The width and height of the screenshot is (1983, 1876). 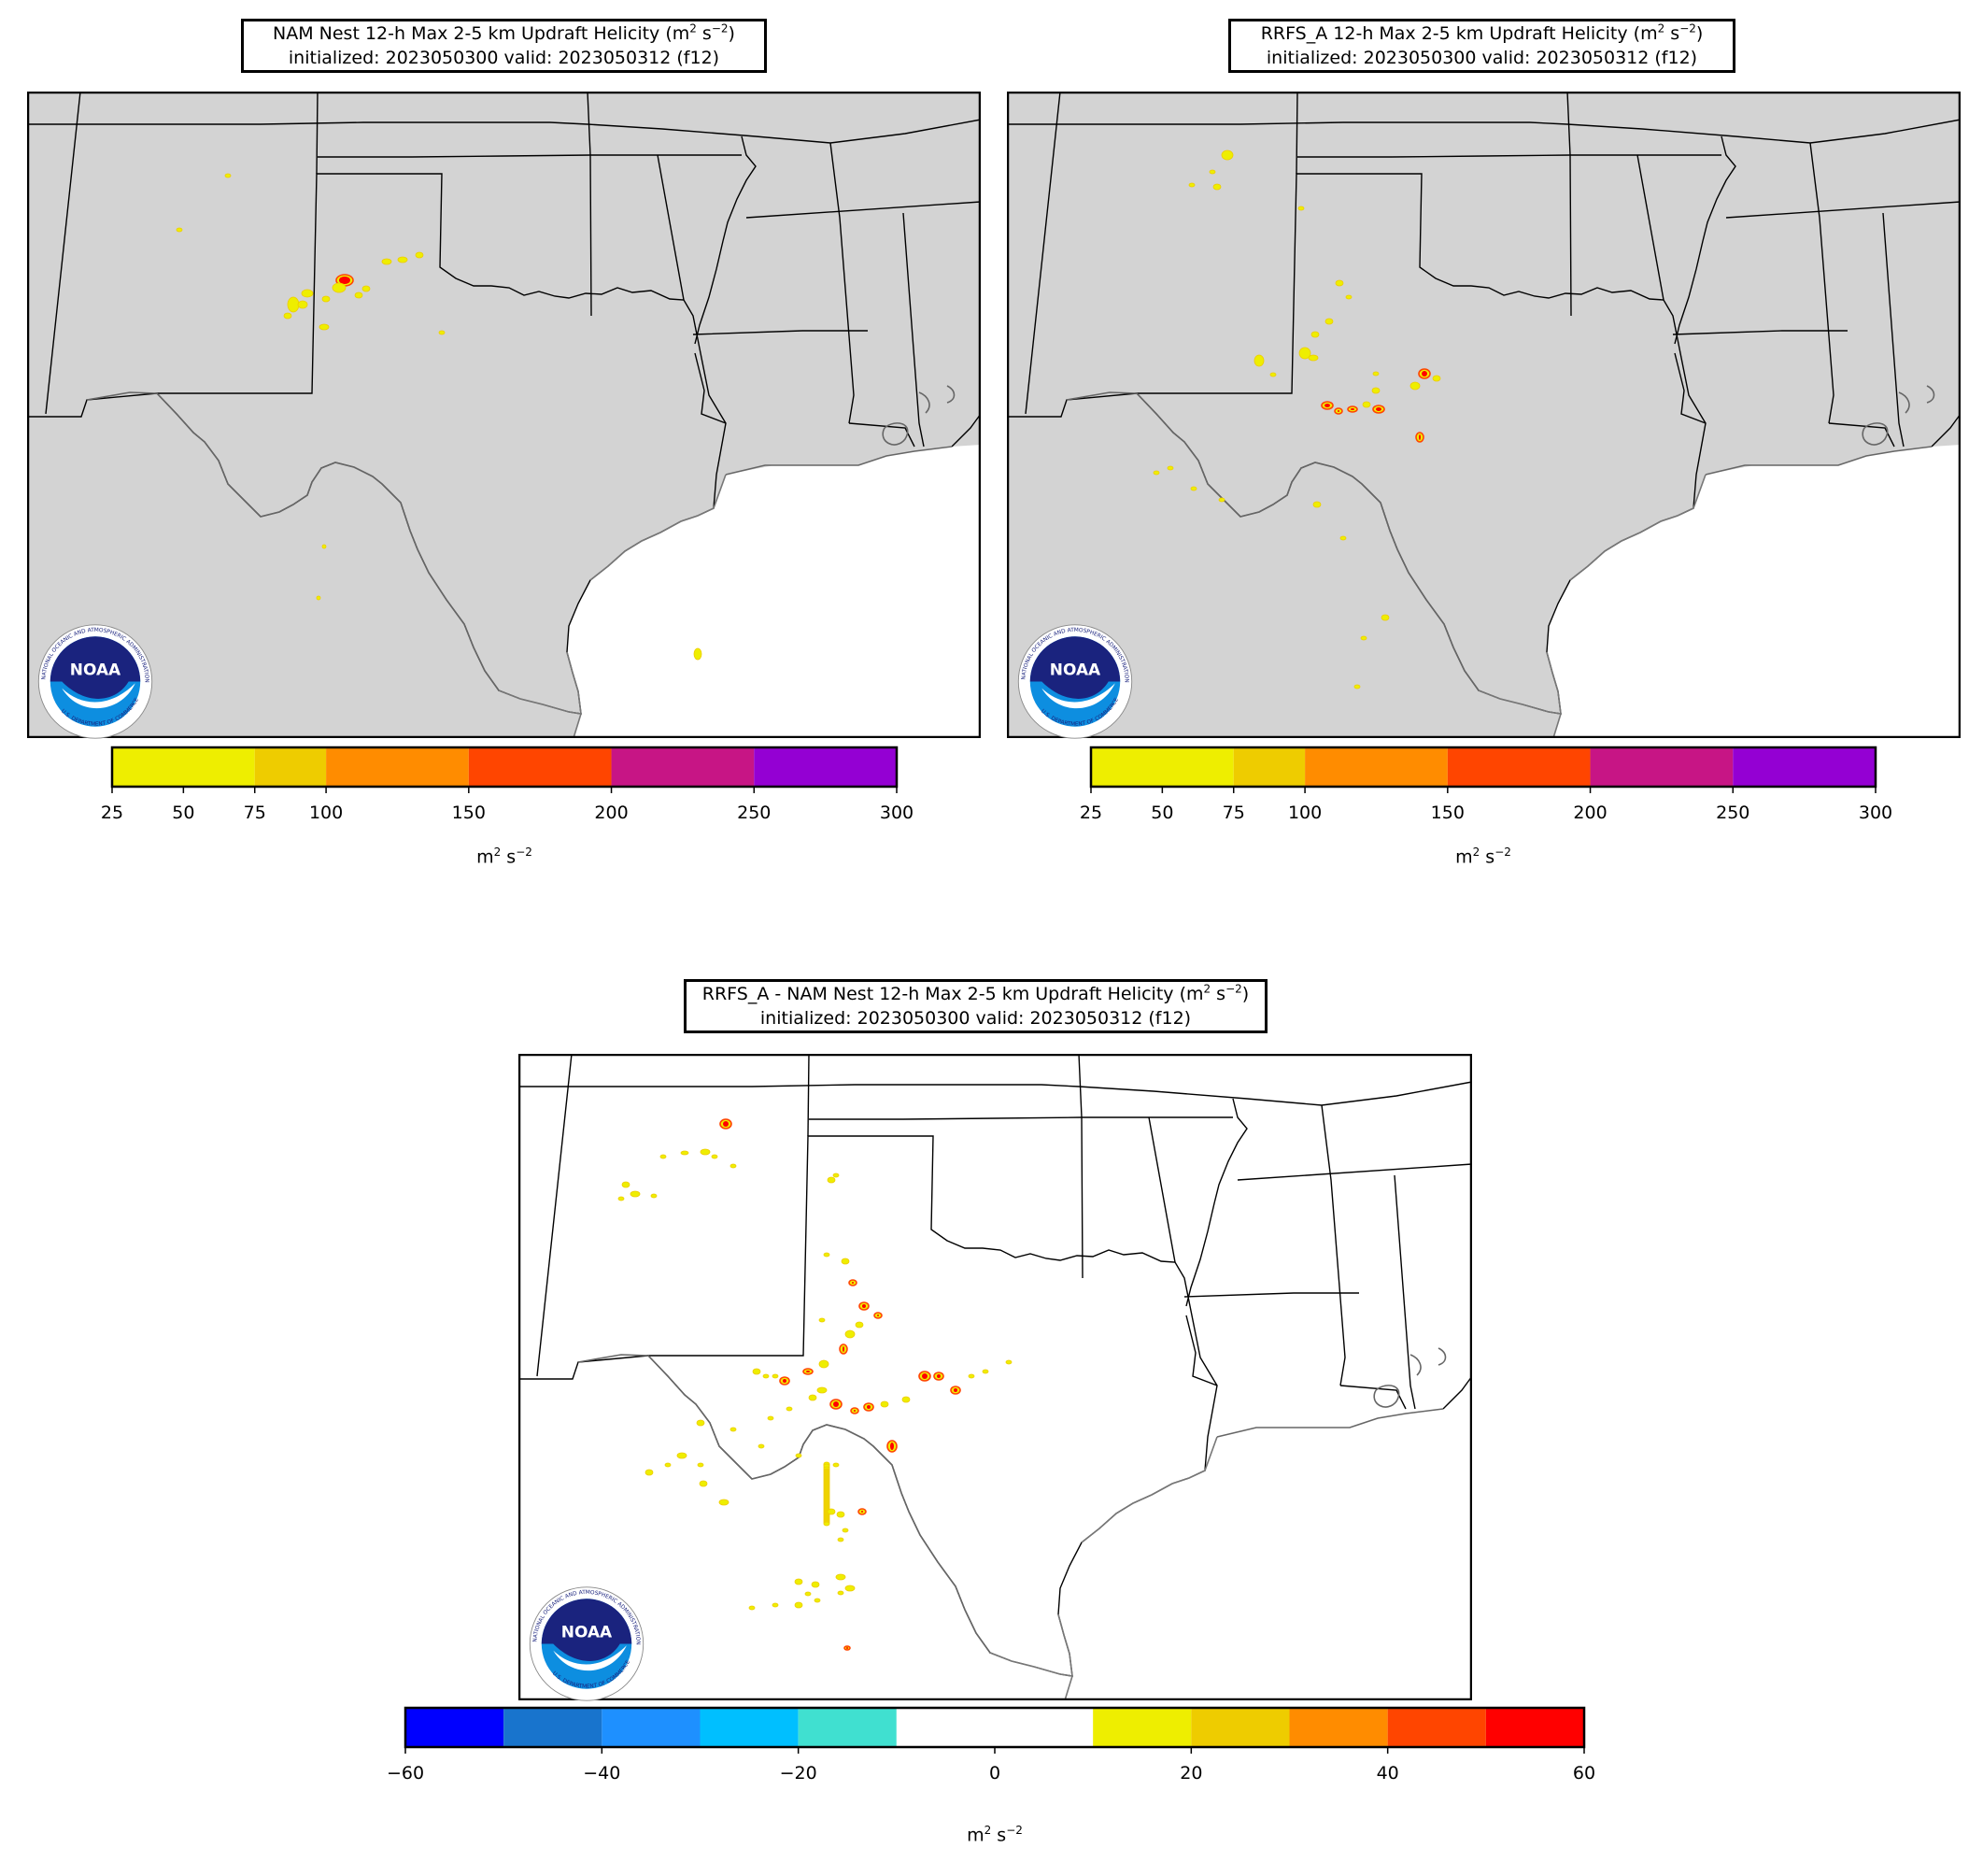 I want to click on colorbar-tick-label: 50, so click(x=1162, y=813).